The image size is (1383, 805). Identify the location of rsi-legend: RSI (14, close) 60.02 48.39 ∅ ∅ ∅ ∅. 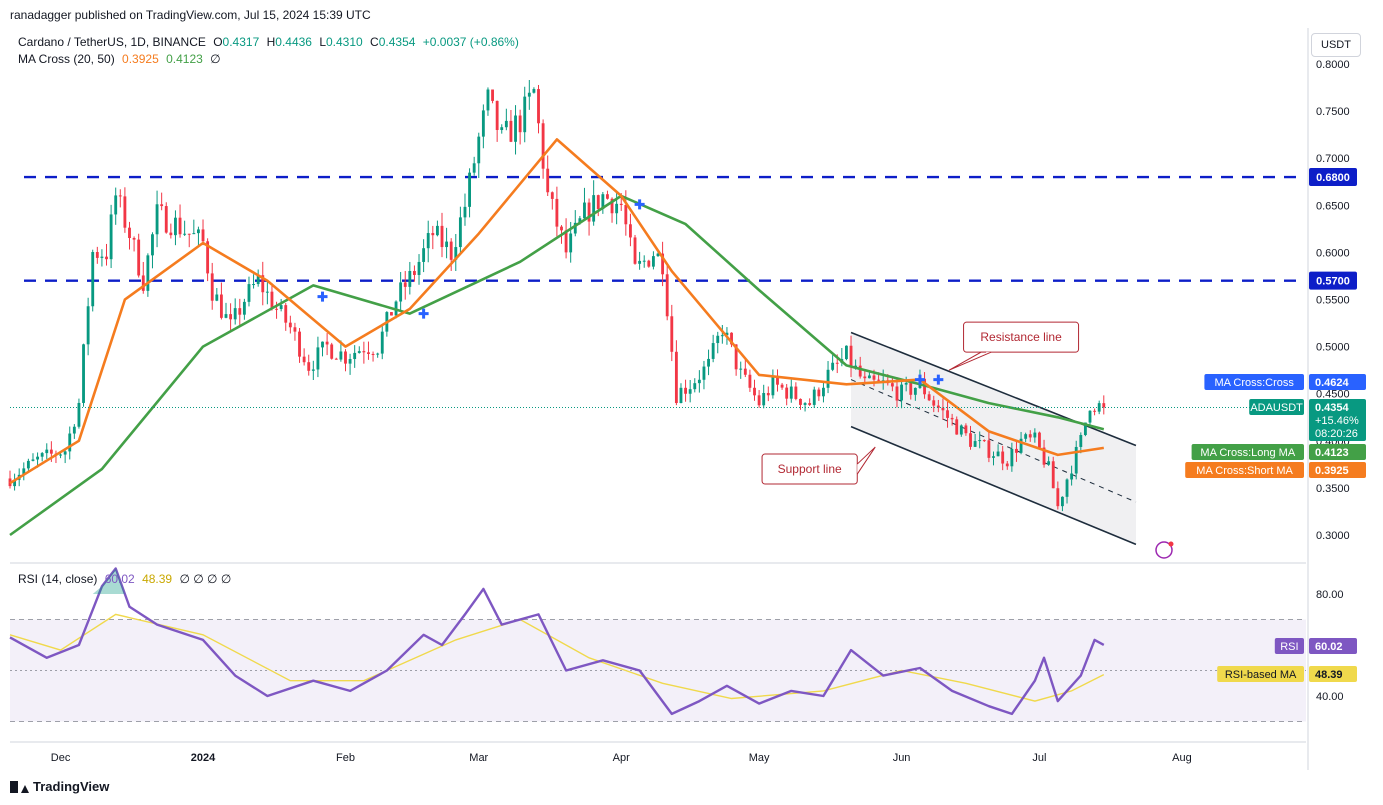
(126, 579).